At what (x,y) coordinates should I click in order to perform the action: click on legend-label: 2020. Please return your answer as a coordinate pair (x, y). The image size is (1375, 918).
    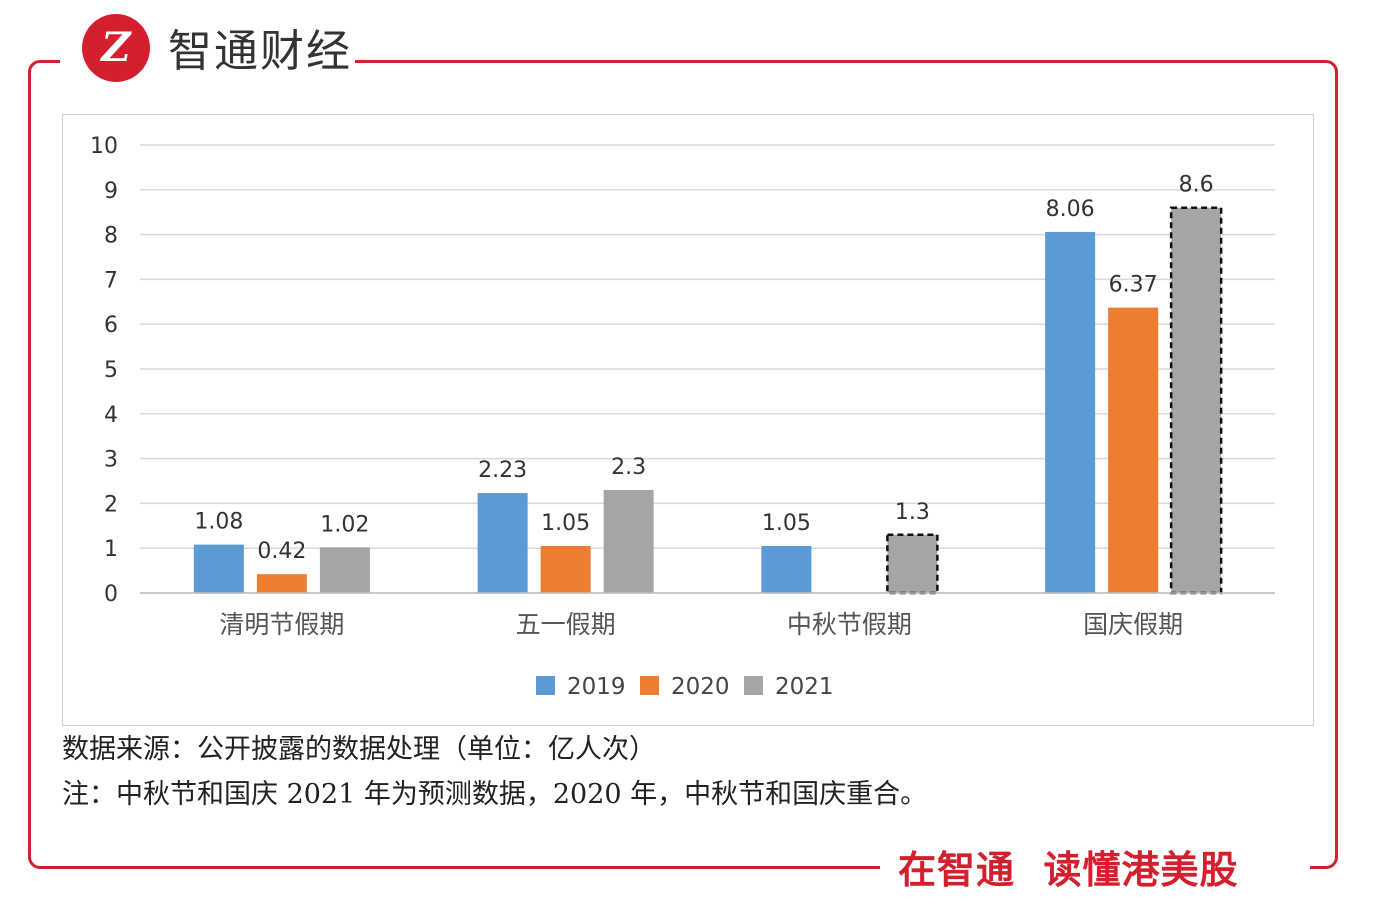
    Looking at the image, I should click on (700, 687).